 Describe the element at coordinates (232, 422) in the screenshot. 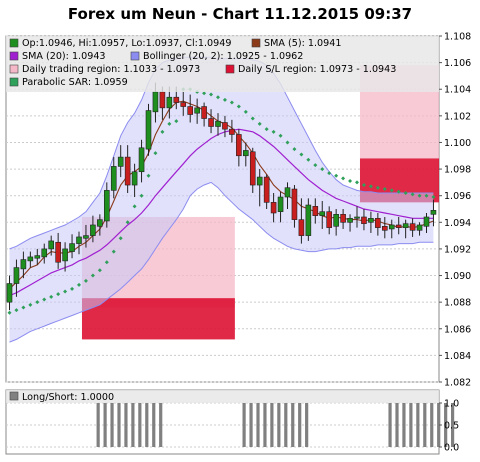

I see `longshort-panel: 0.0 0.5 1.0 Long/Short: 1.0000` at that location.